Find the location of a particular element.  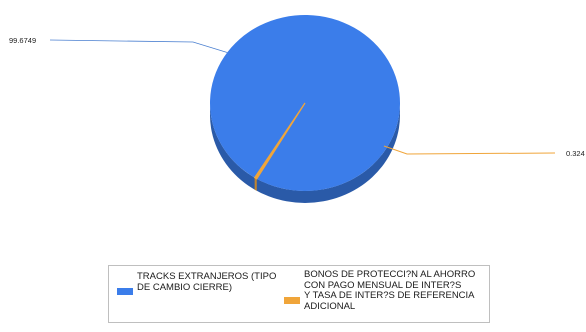

legend-swatch-tracks is located at coordinates (125, 291).